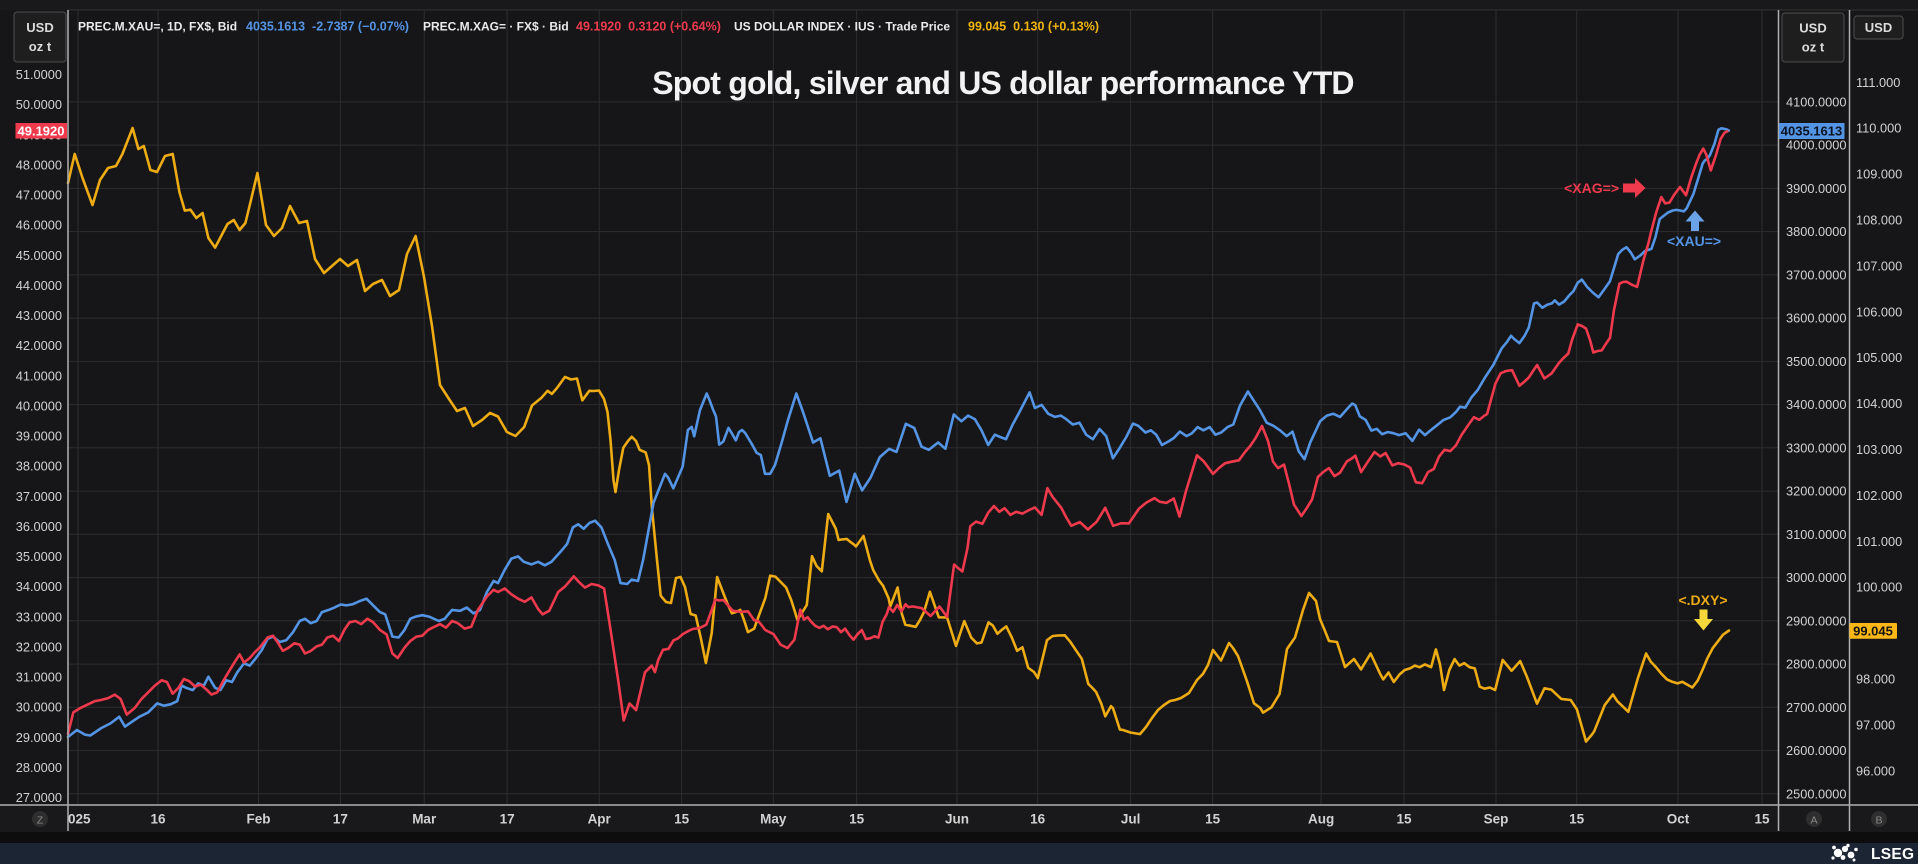  I want to click on svg-text: 49.1920 0.3120 (+0.64%), so click(648, 27).